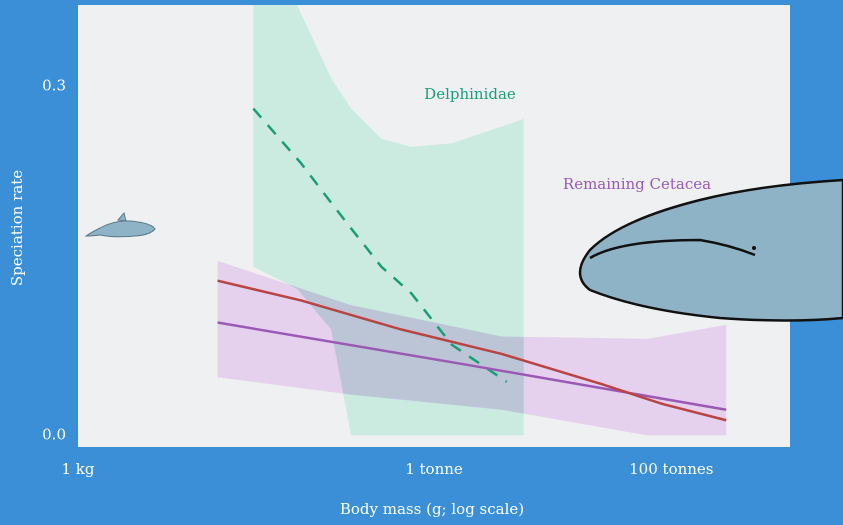 Image resolution: width=843 pixels, height=525 pixels. I want to click on small-whale-icon, so click(120, 224).